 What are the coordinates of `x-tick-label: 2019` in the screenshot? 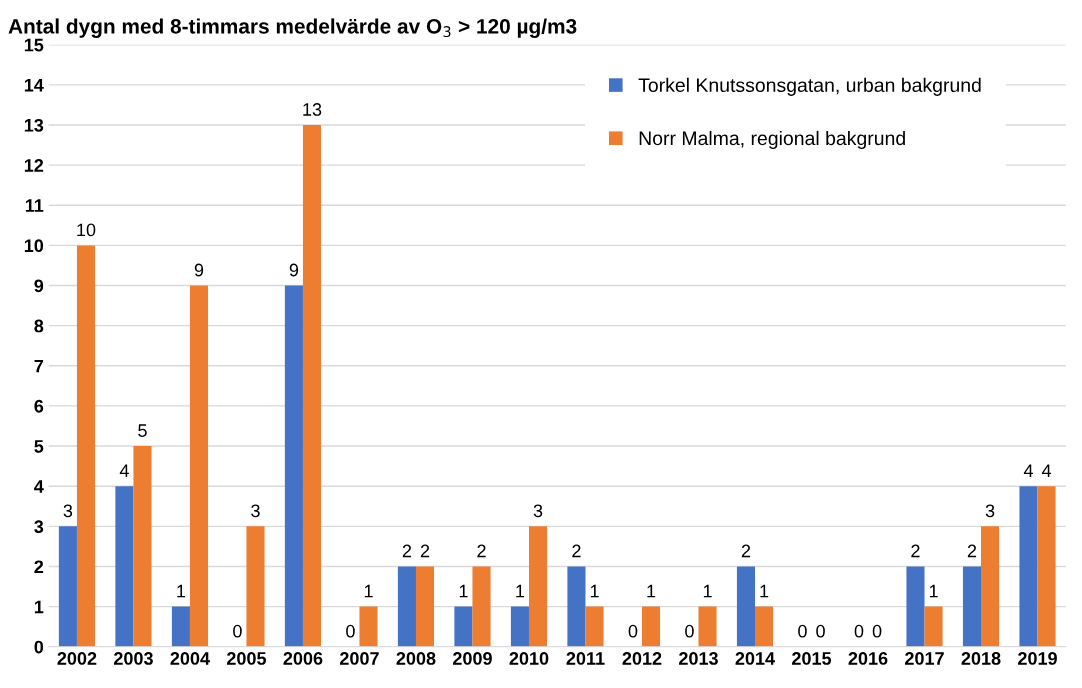 It's located at (1037, 658).